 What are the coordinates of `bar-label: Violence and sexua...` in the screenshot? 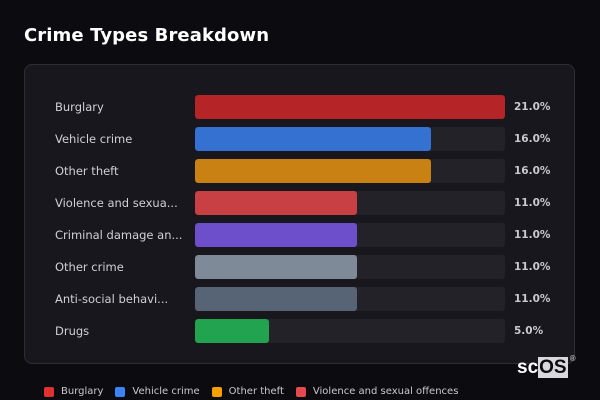 It's located at (116, 203).